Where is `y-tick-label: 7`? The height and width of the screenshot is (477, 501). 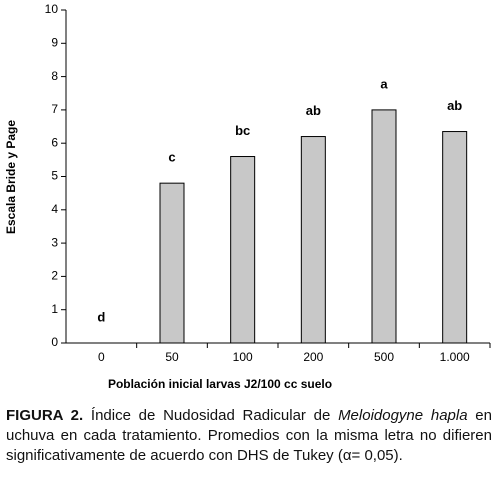 y-tick-label: 7 is located at coordinates (54, 109).